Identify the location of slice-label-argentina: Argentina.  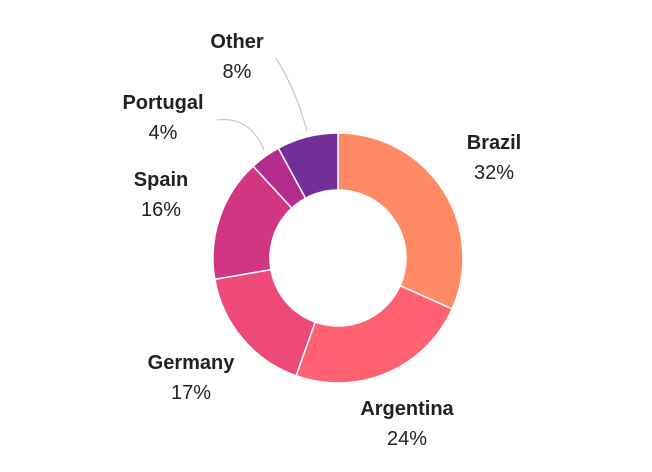
(407, 409).